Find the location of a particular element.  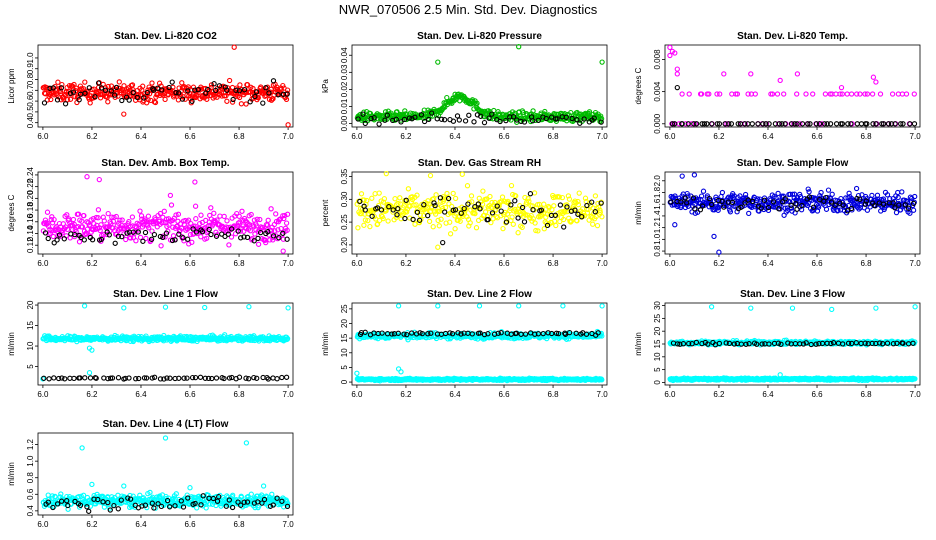

panel-title-line3: Stan. Dev. Line 3 Flow is located at coordinates (792, 294).